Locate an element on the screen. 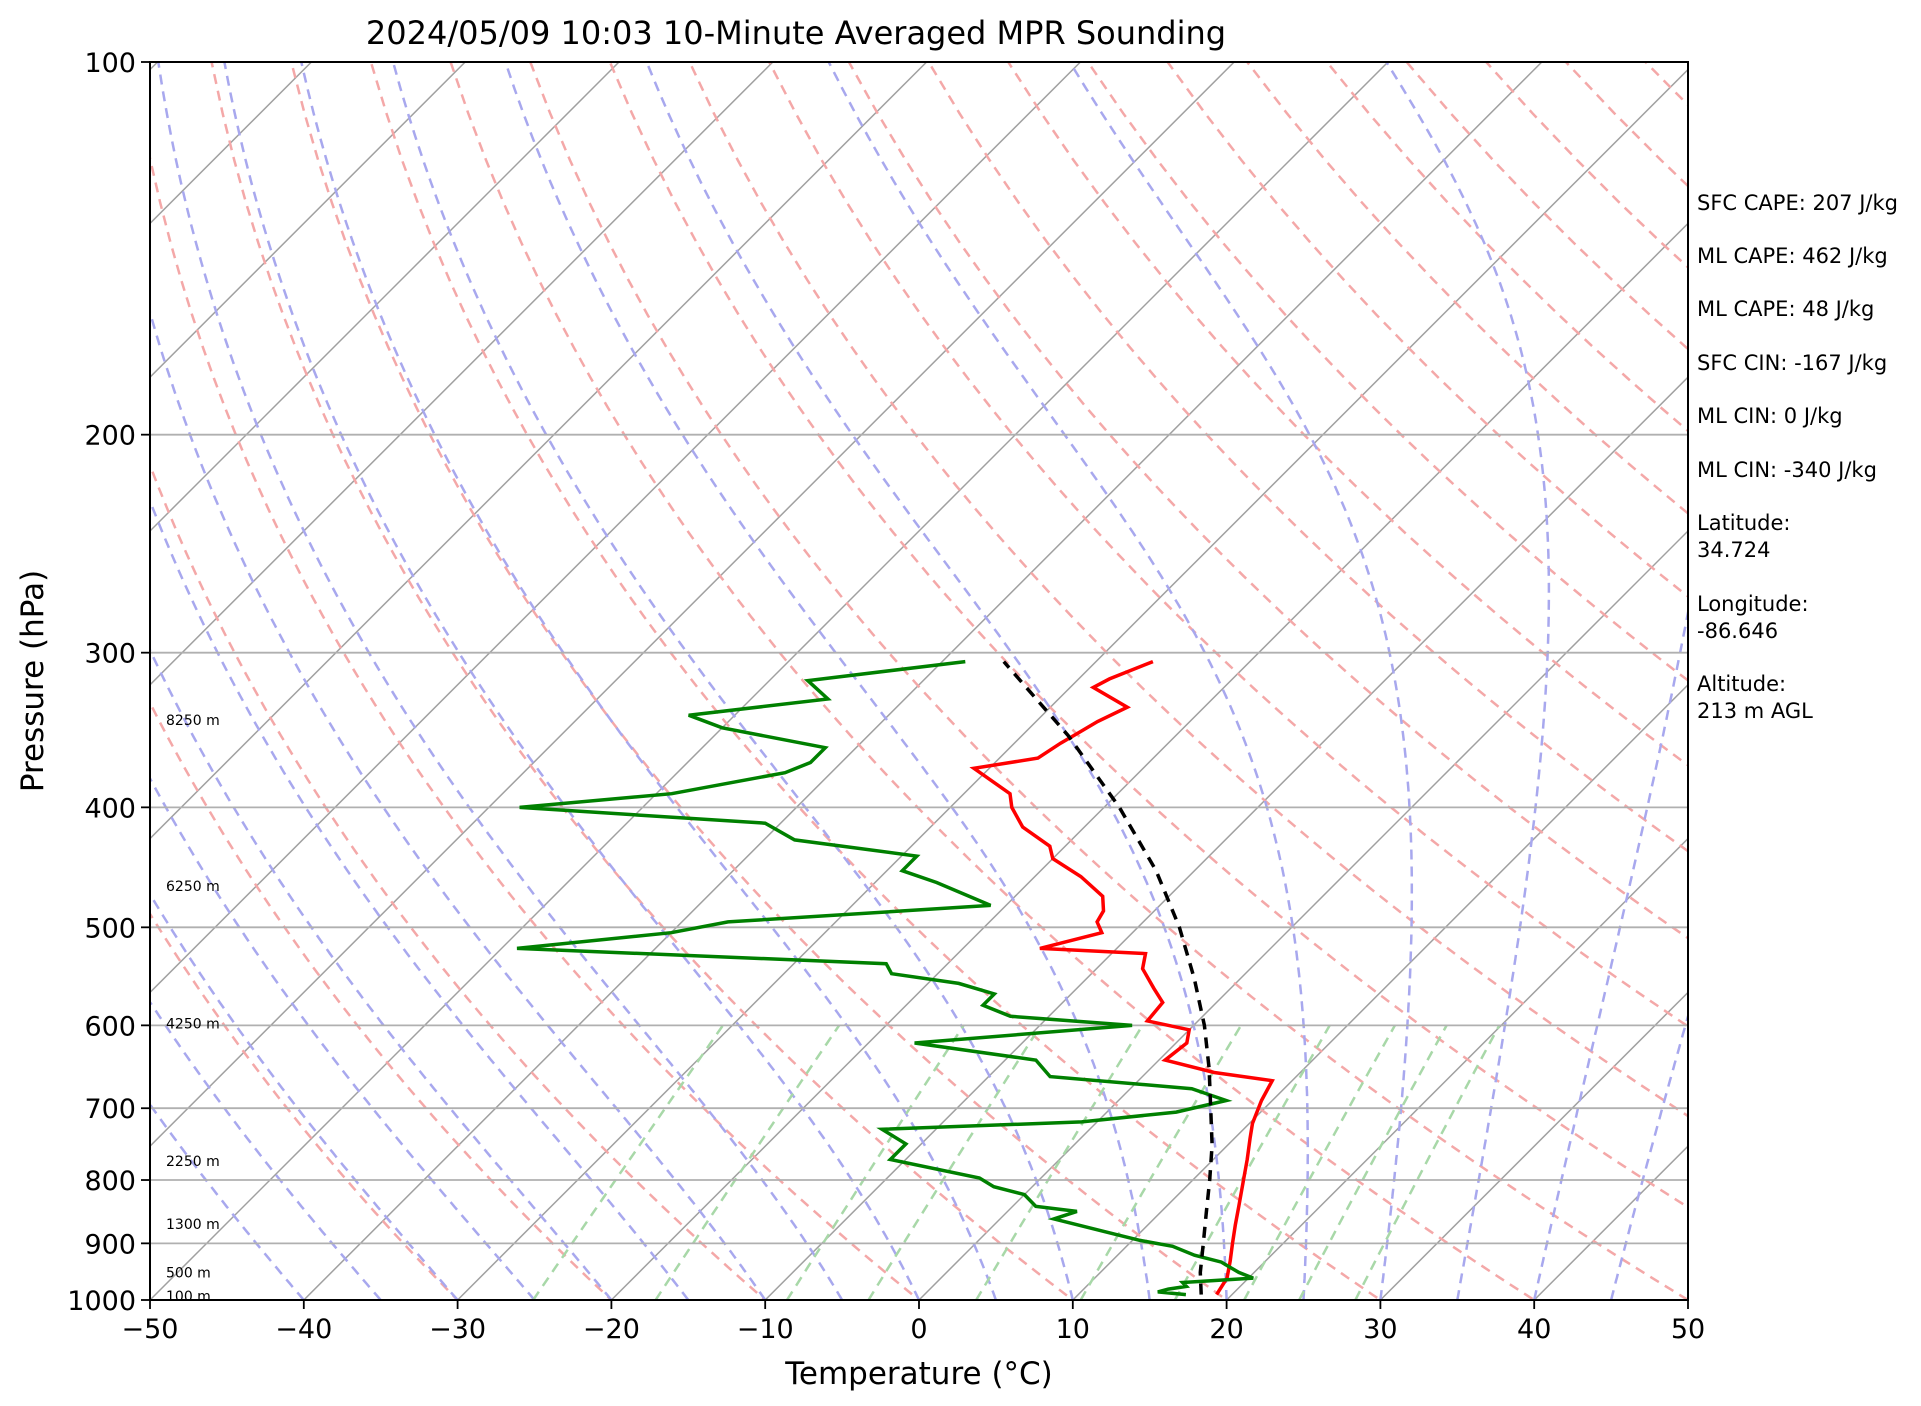 This screenshot has height=1406, width=1921. ml-cape-text: ML CAPE: 462 J/kg is located at coordinates (1792, 256).